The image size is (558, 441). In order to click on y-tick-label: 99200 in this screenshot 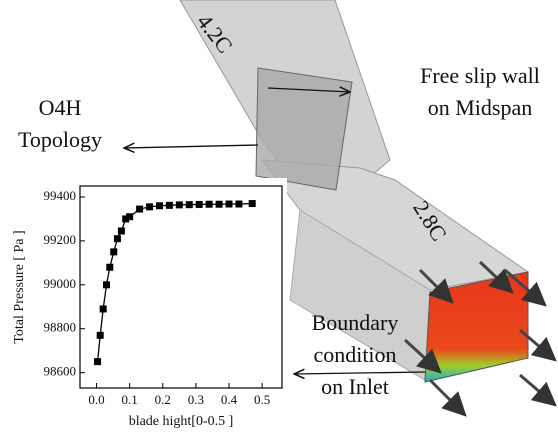, I will do `click(60, 239)`.